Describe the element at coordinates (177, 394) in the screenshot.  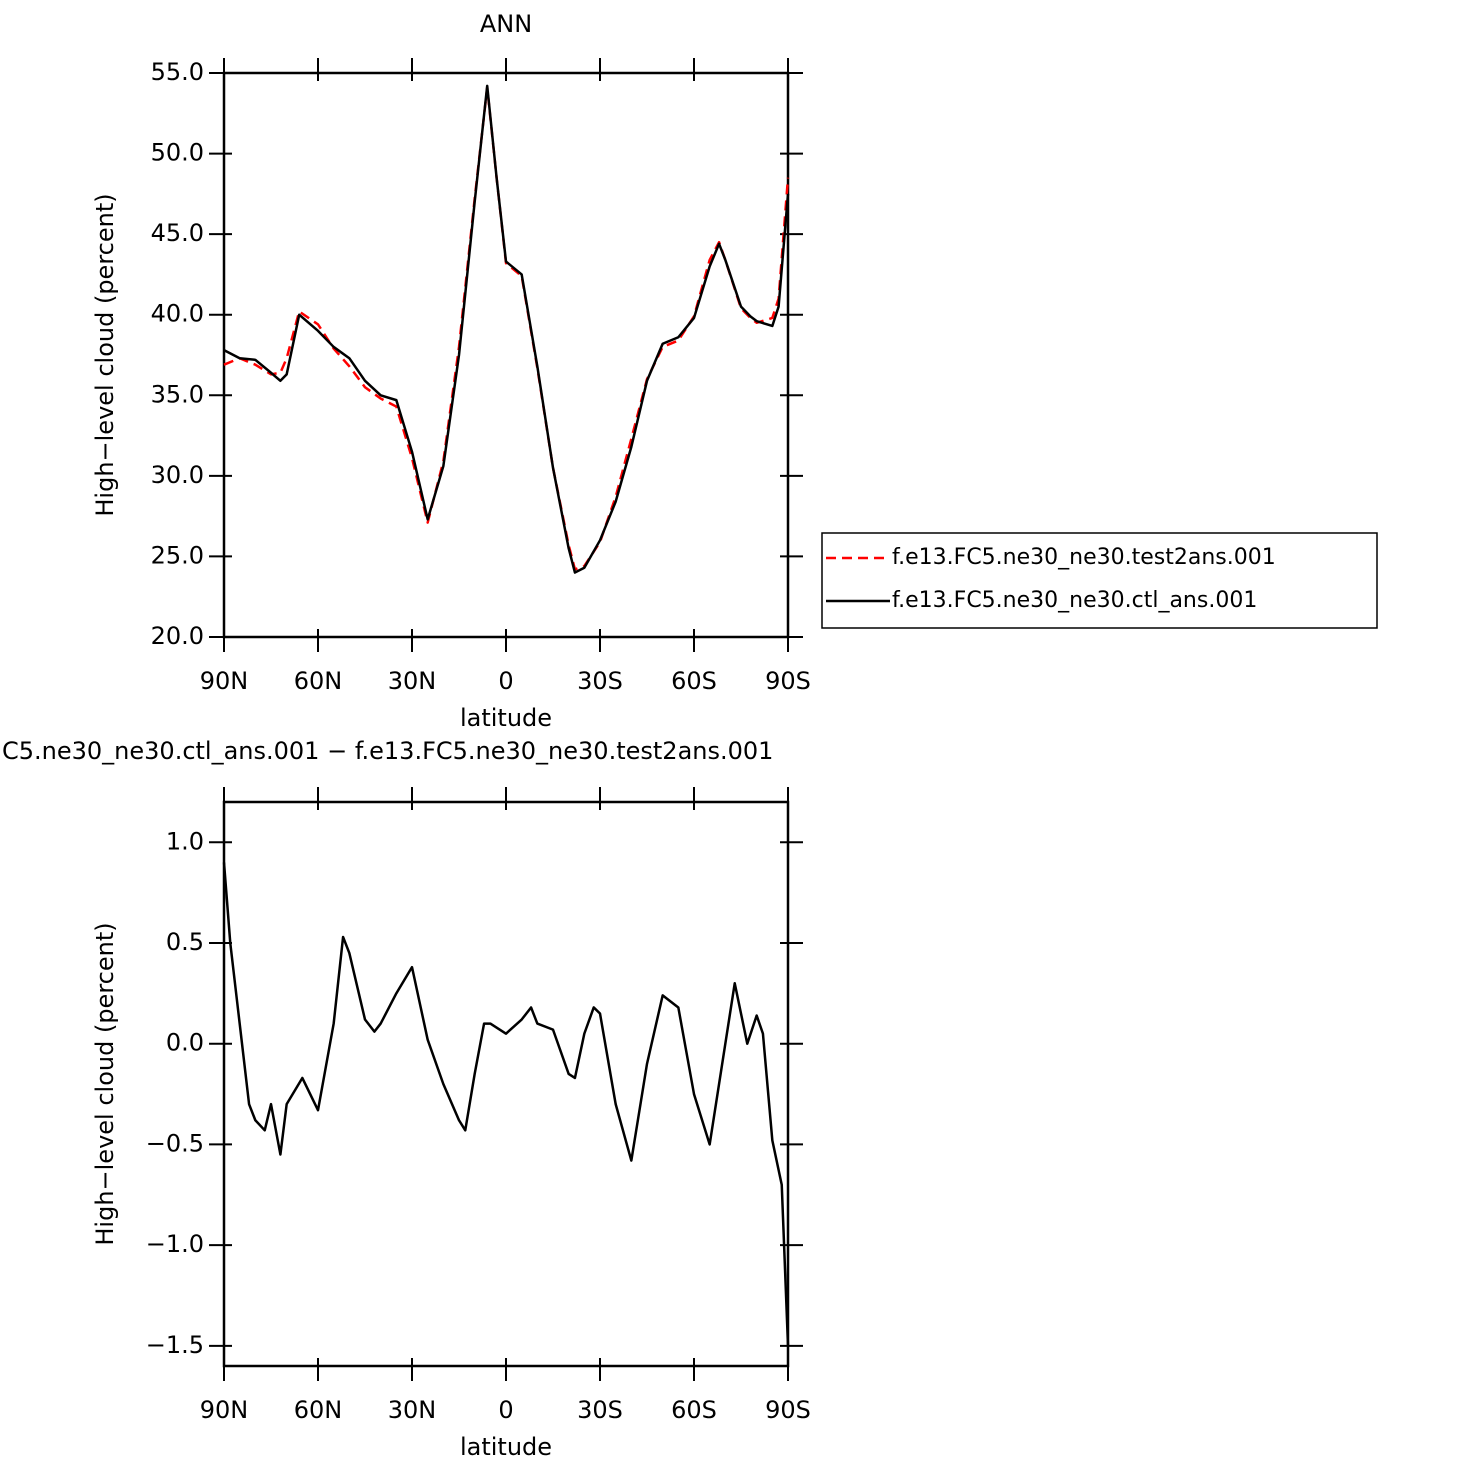
I see `y-tick-label: 35.0` at that location.